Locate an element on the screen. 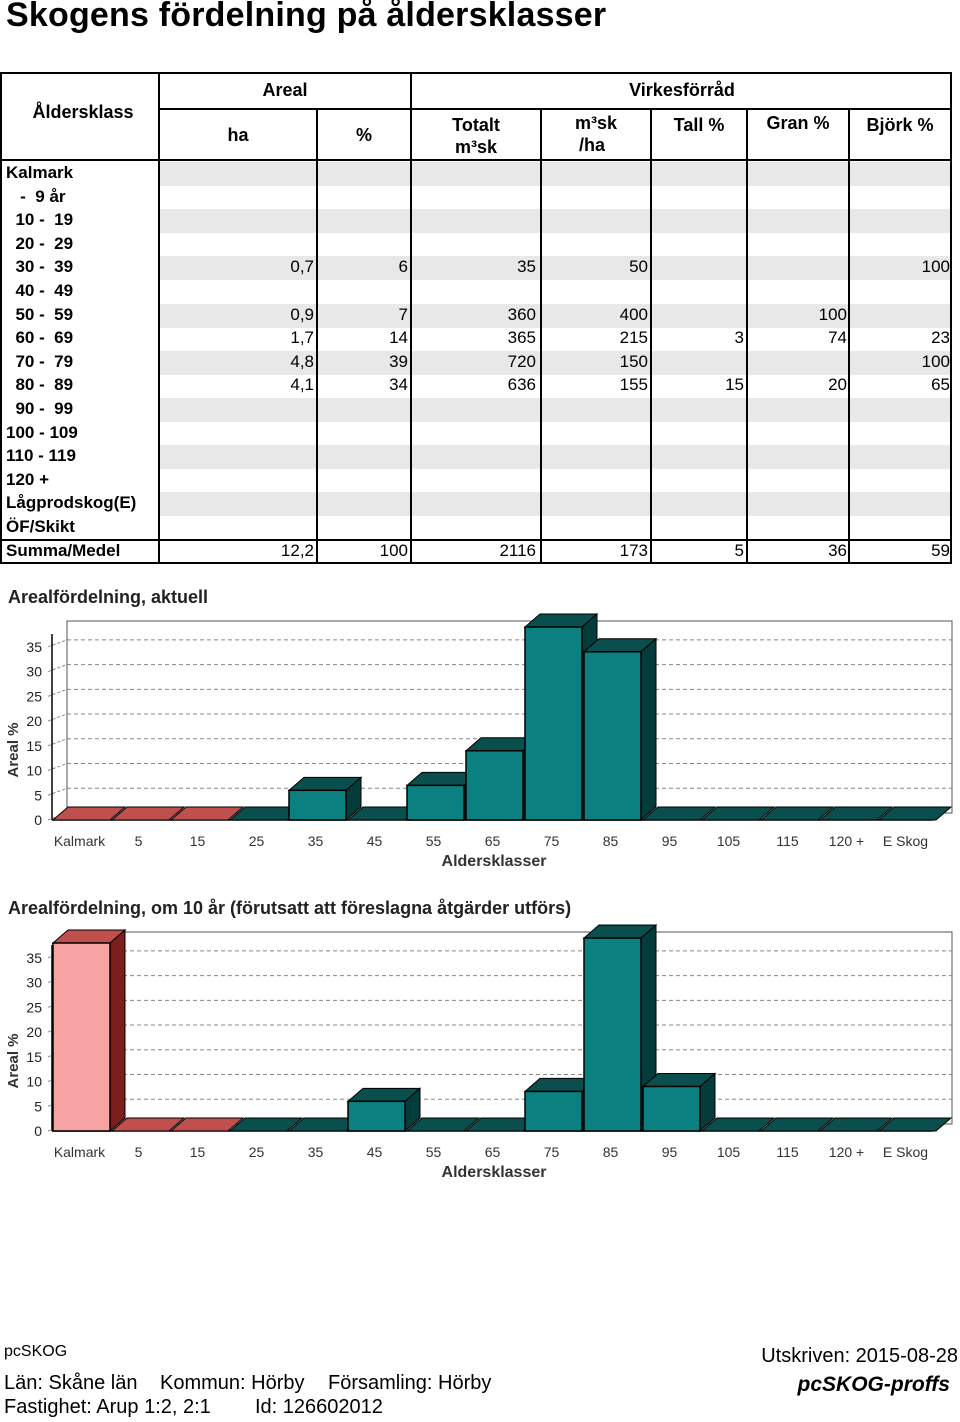 The image size is (960, 1422). y-tick-label: 35 is located at coordinates (34, 647).